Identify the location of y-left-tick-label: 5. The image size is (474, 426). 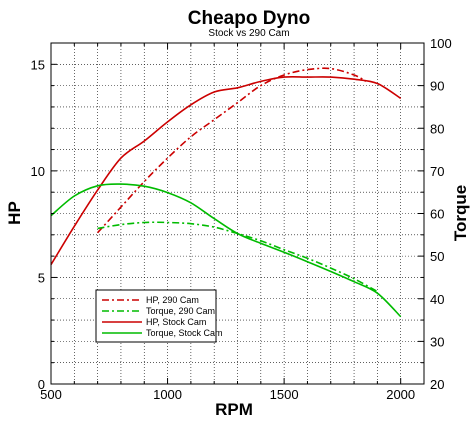
(41, 277).